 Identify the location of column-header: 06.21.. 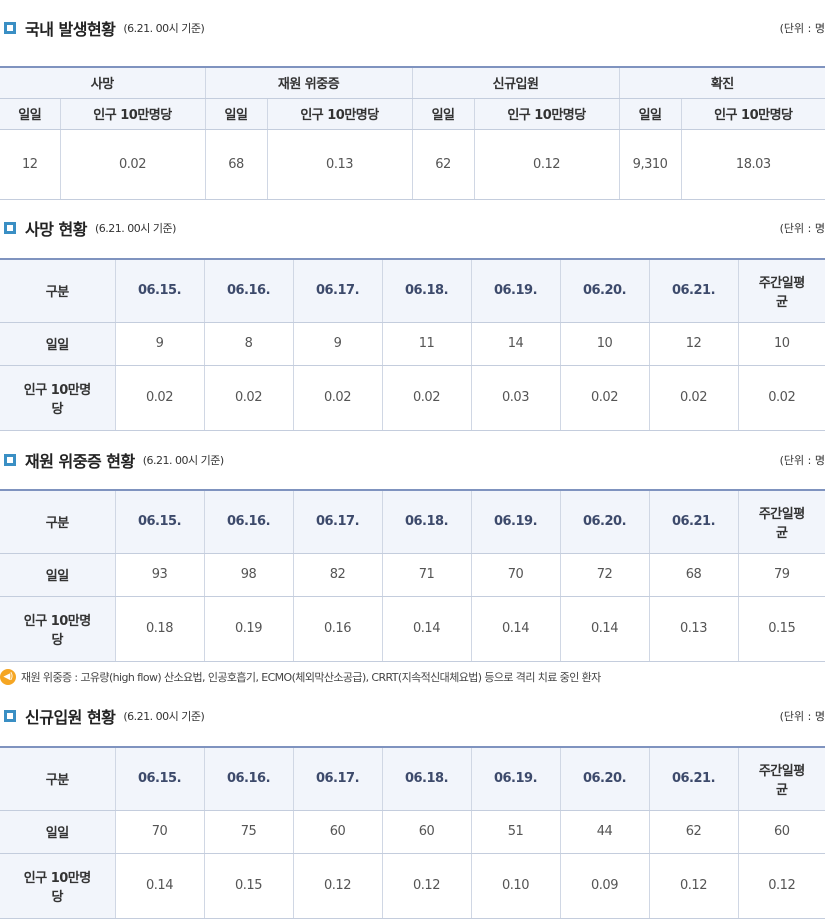
(694, 522).